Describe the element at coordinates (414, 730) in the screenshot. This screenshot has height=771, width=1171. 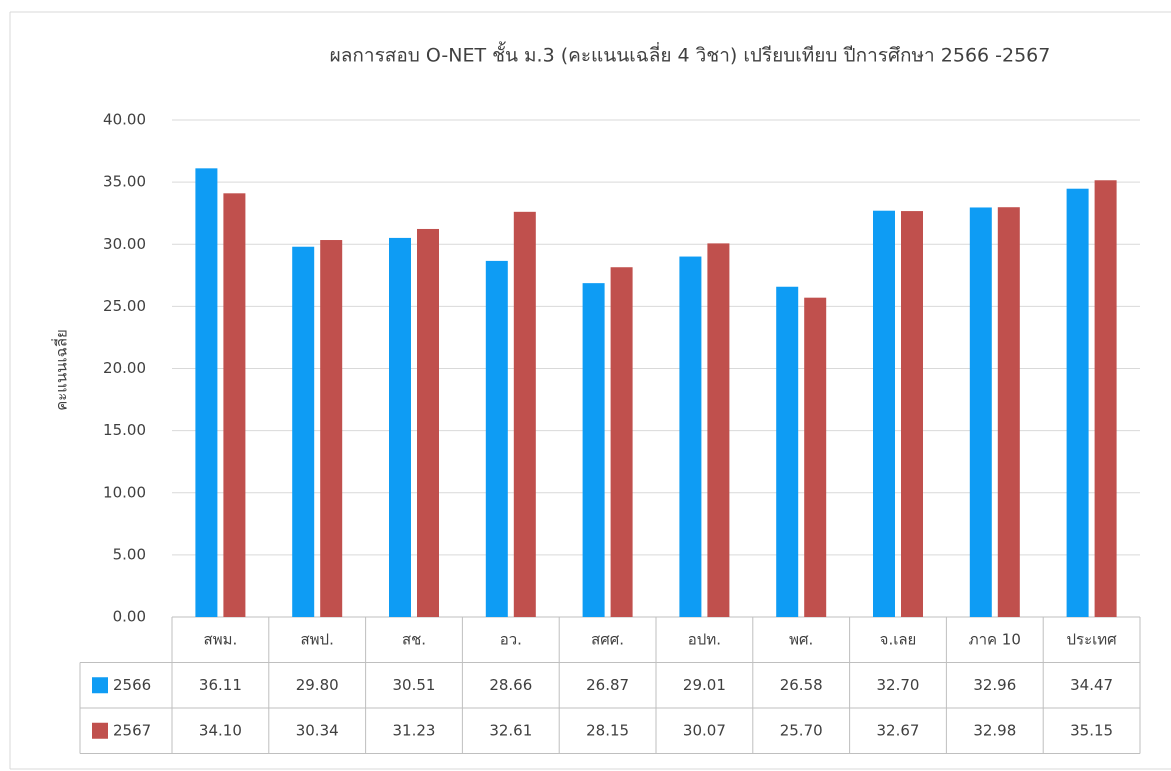
I see `table-value: 31.23` at that location.